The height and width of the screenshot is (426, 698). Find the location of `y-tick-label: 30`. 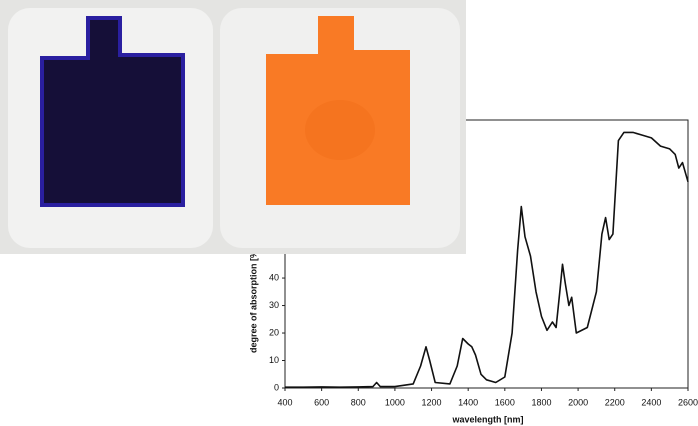

y-tick-label: 30 is located at coordinates (274, 305).